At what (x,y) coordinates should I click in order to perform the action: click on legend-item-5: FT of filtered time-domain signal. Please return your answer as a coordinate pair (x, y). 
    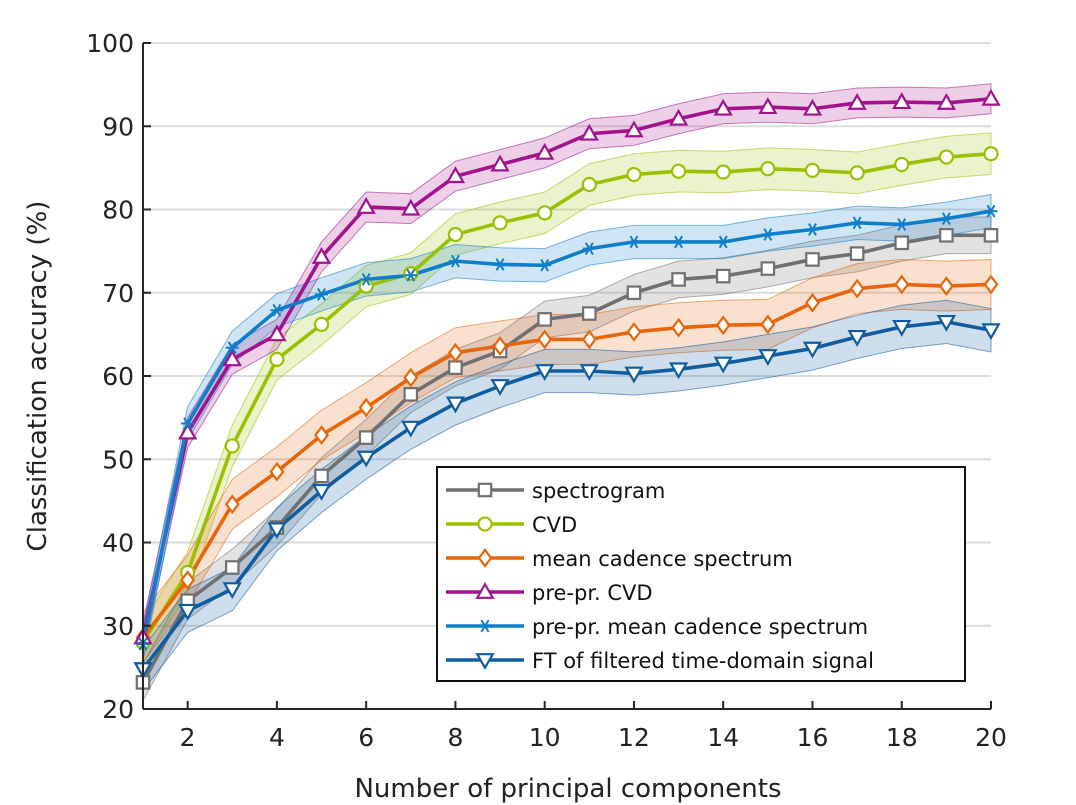
    Looking at the image, I should click on (660, 661).